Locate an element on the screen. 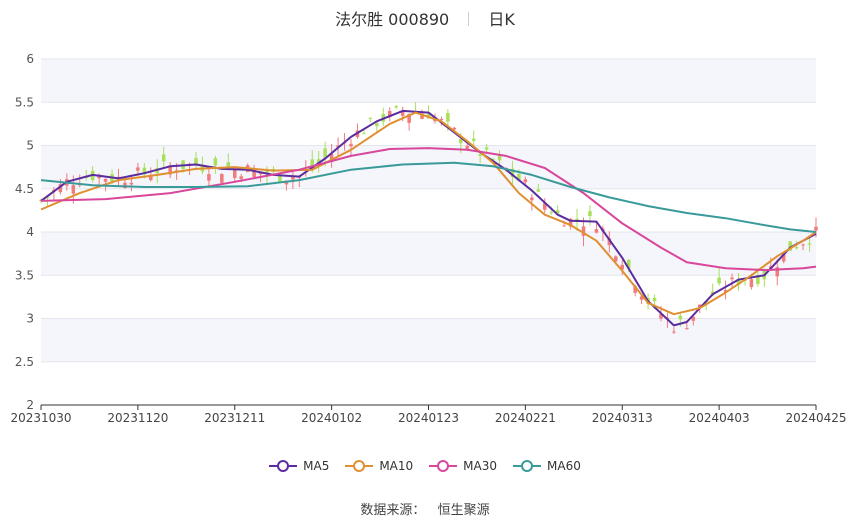 The image size is (850, 518). legend-swatch-ma30 is located at coordinates (443, 466).